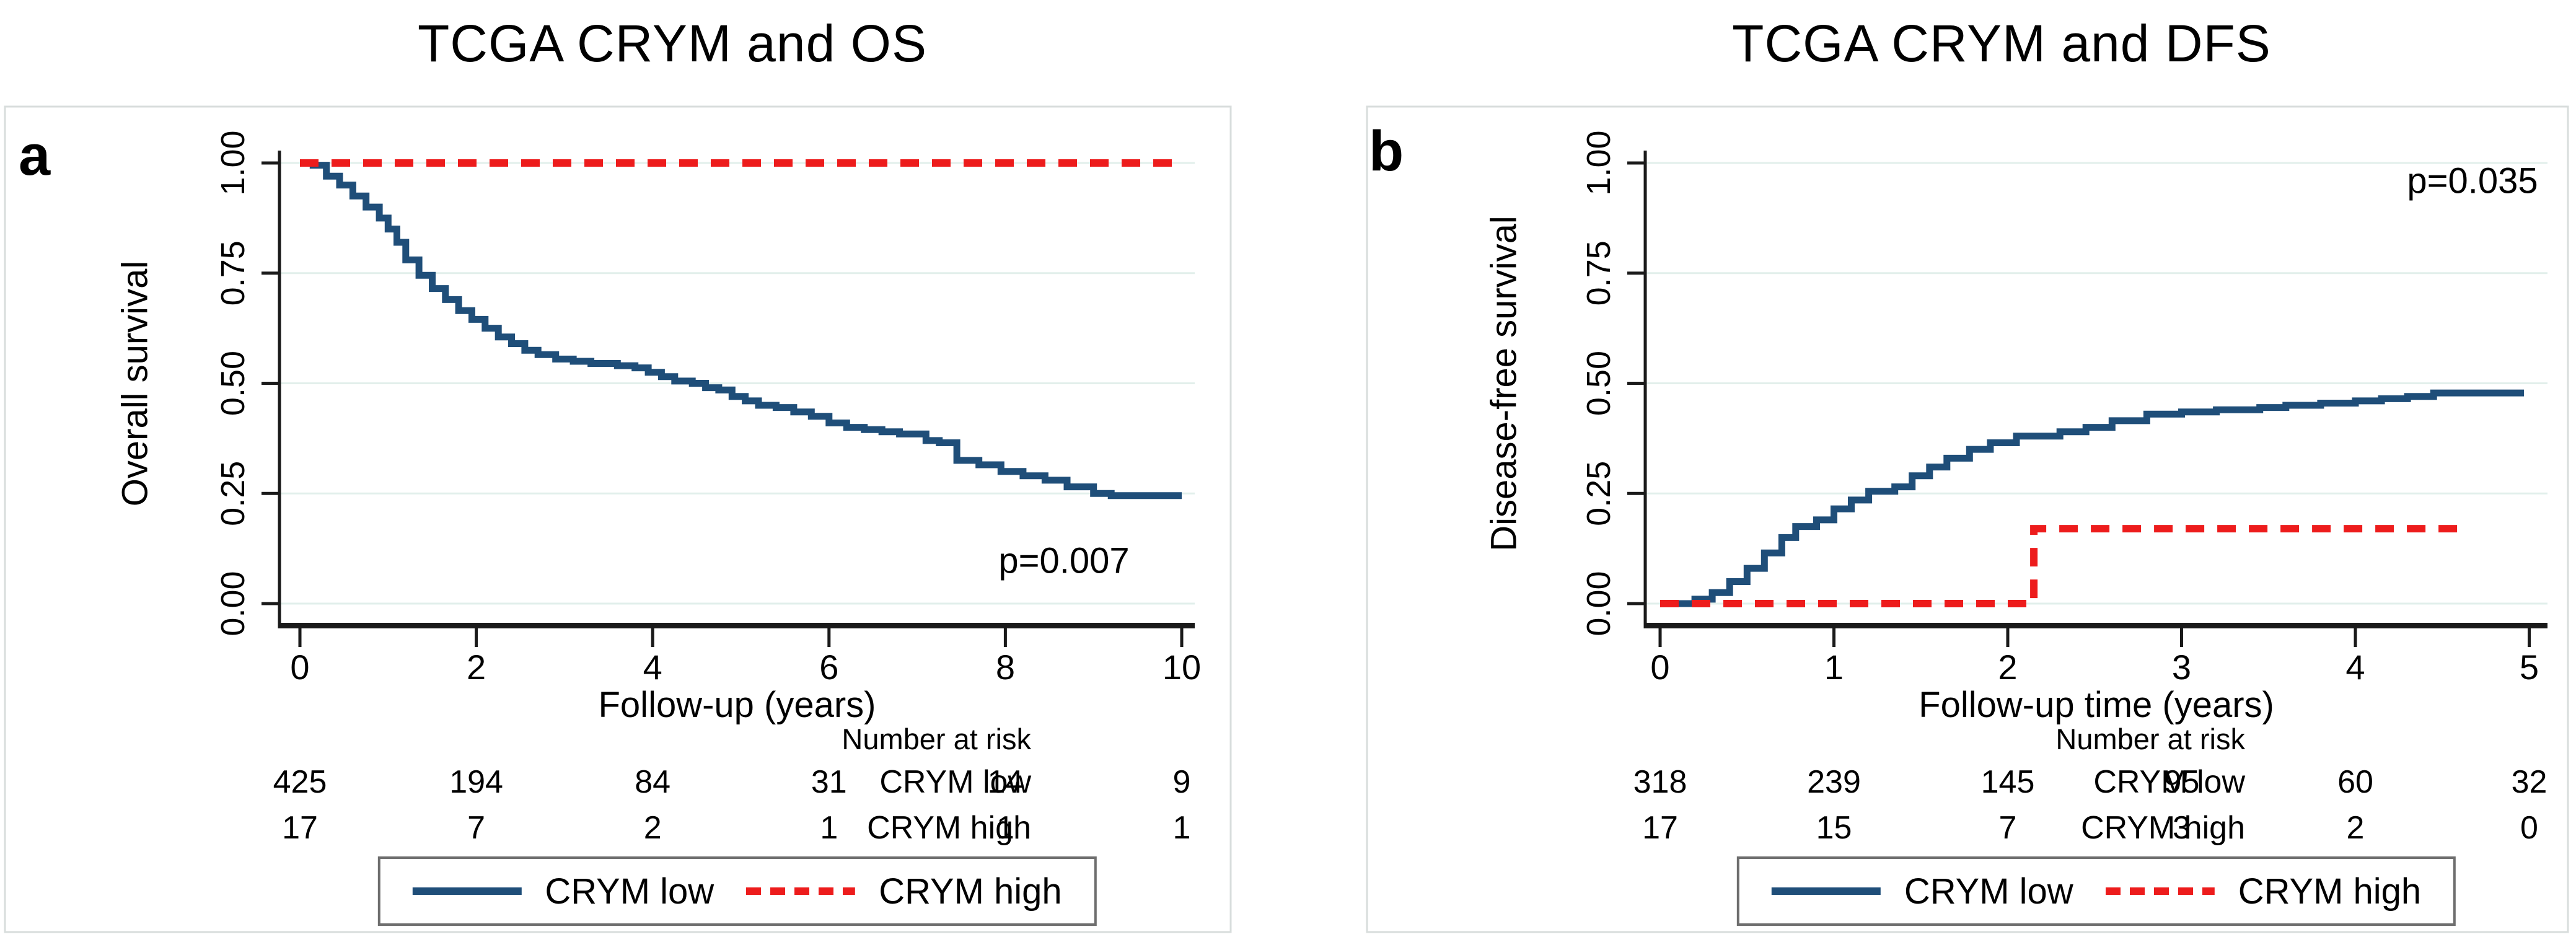  I want to click on x-tick-label: 0, so click(299, 667).